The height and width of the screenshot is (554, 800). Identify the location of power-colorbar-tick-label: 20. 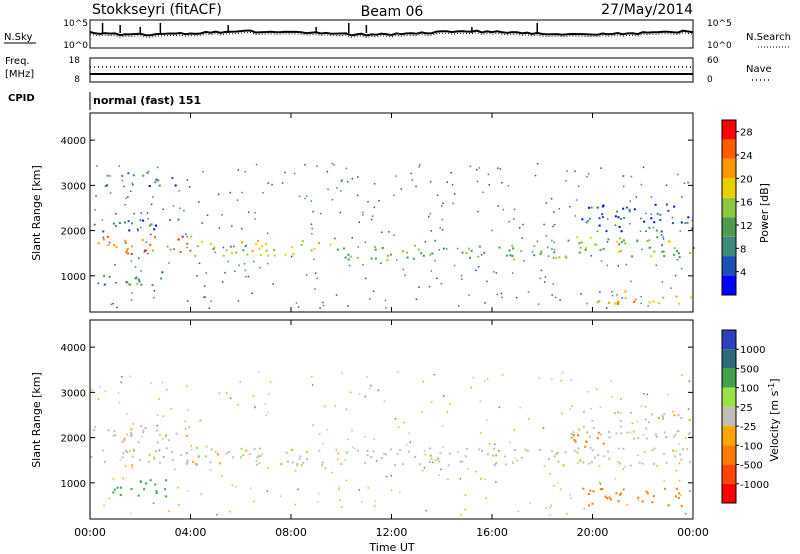
(746, 179).